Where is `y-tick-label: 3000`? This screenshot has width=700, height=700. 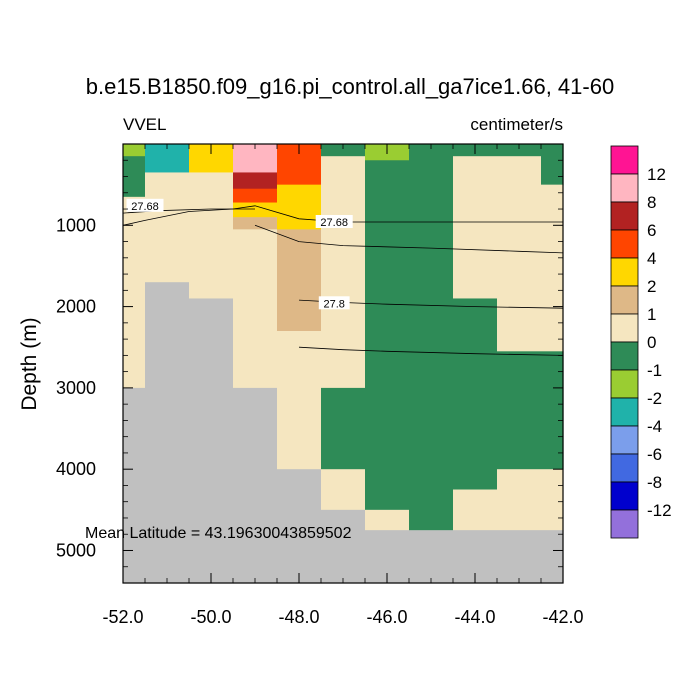
y-tick-label: 3000 is located at coordinates (76, 388).